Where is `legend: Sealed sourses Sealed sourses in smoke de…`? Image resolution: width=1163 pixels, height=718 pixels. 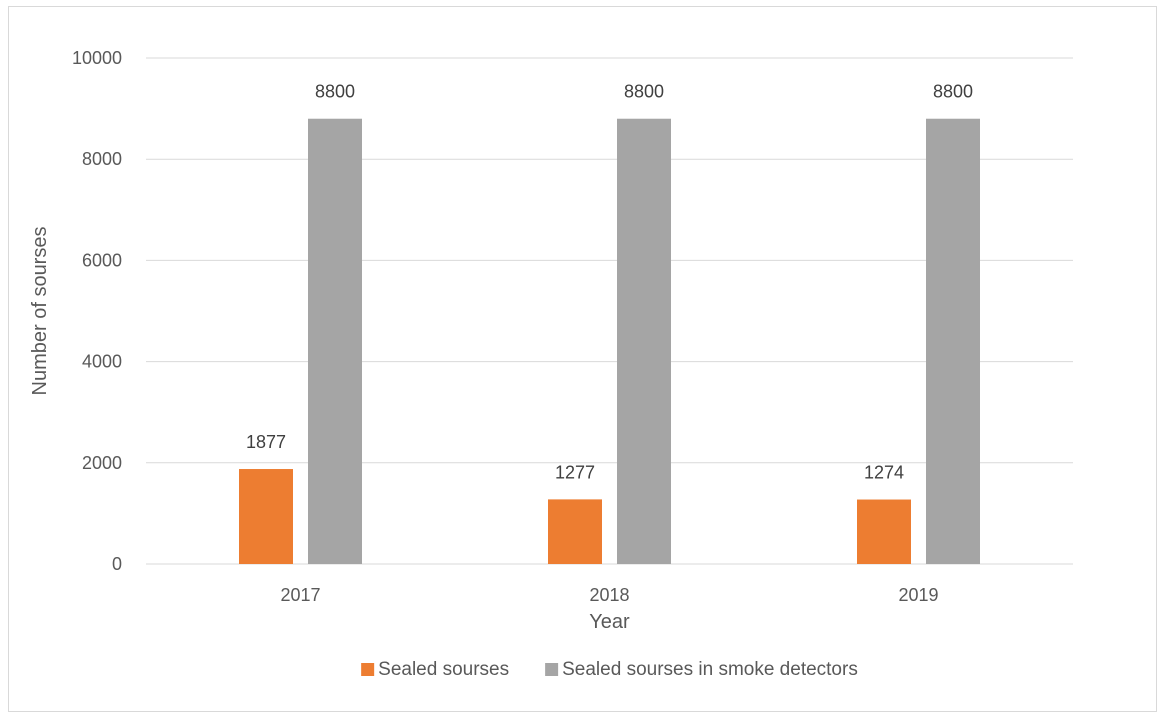 legend: Sealed sourses Sealed sourses in smoke de… is located at coordinates (609, 669).